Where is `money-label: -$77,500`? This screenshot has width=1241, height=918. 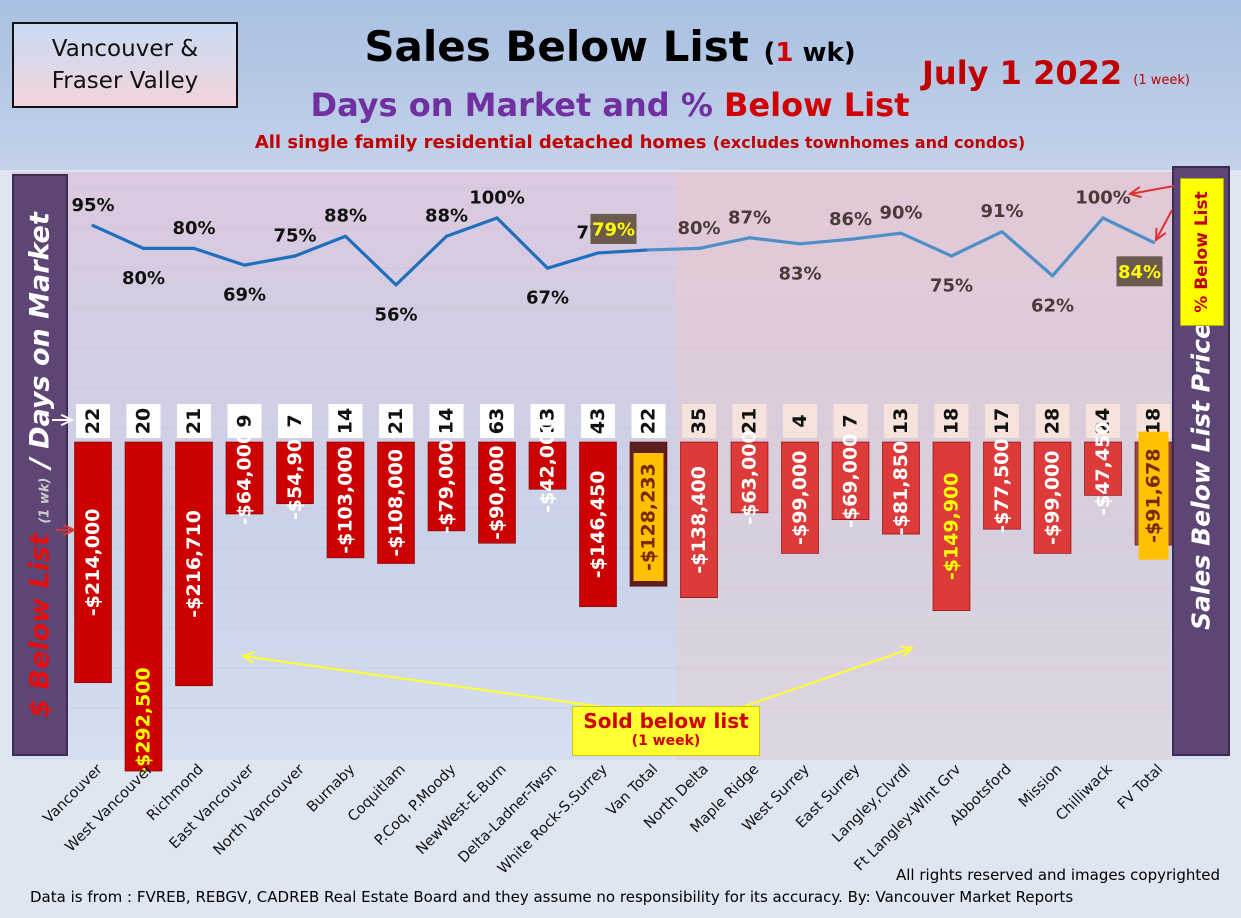
money-label: -$77,500 is located at coordinates (1002, 485).